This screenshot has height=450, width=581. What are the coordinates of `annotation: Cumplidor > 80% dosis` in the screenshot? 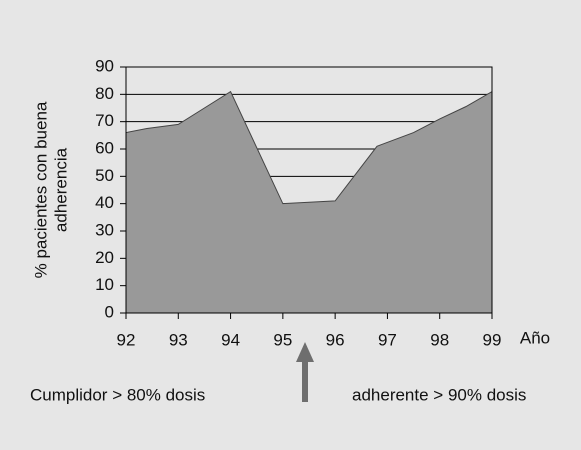 It's located at (117, 394).